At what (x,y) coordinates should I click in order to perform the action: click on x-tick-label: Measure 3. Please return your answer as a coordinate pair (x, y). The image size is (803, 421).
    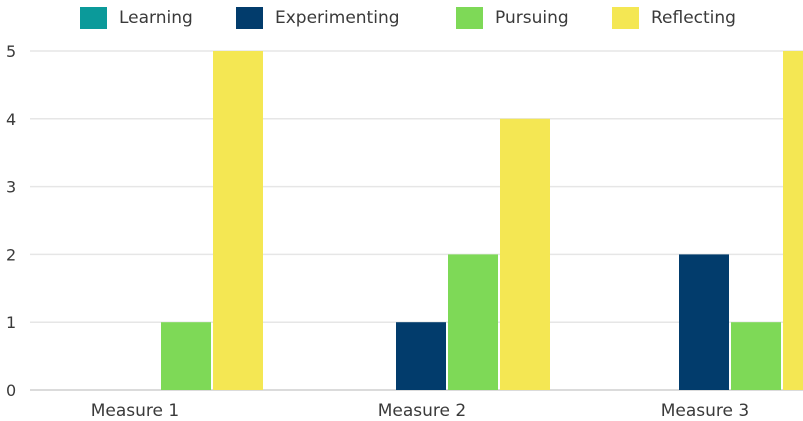
    Looking at the image, I should click on (705, 411).